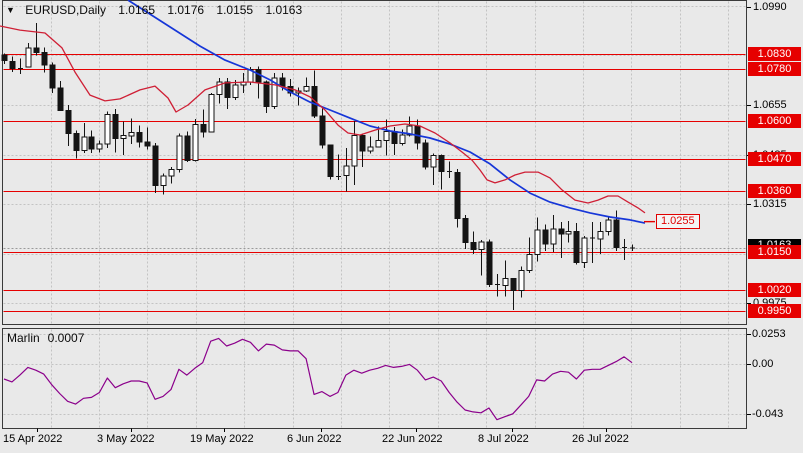  Describe the element at coordinates (10, 10) in the screenshot. I see `symbol-dropdown-icon: ▼` at that location.